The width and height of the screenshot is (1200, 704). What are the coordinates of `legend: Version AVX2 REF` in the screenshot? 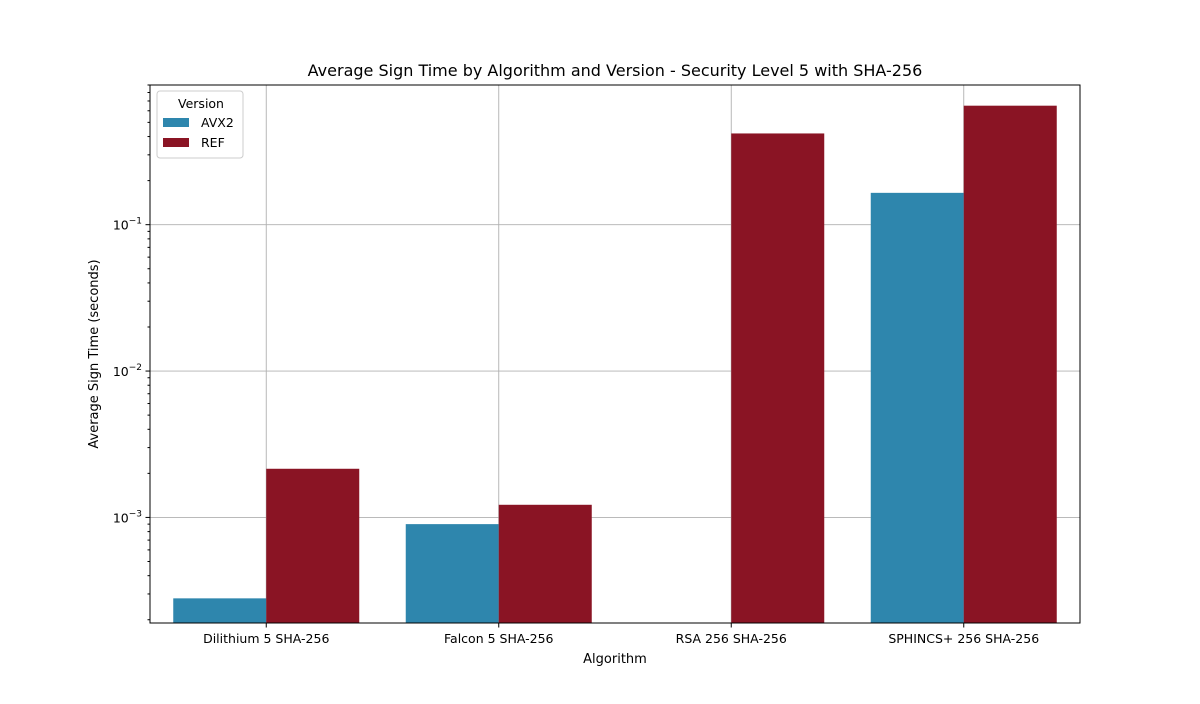 It's located at (200, 124).